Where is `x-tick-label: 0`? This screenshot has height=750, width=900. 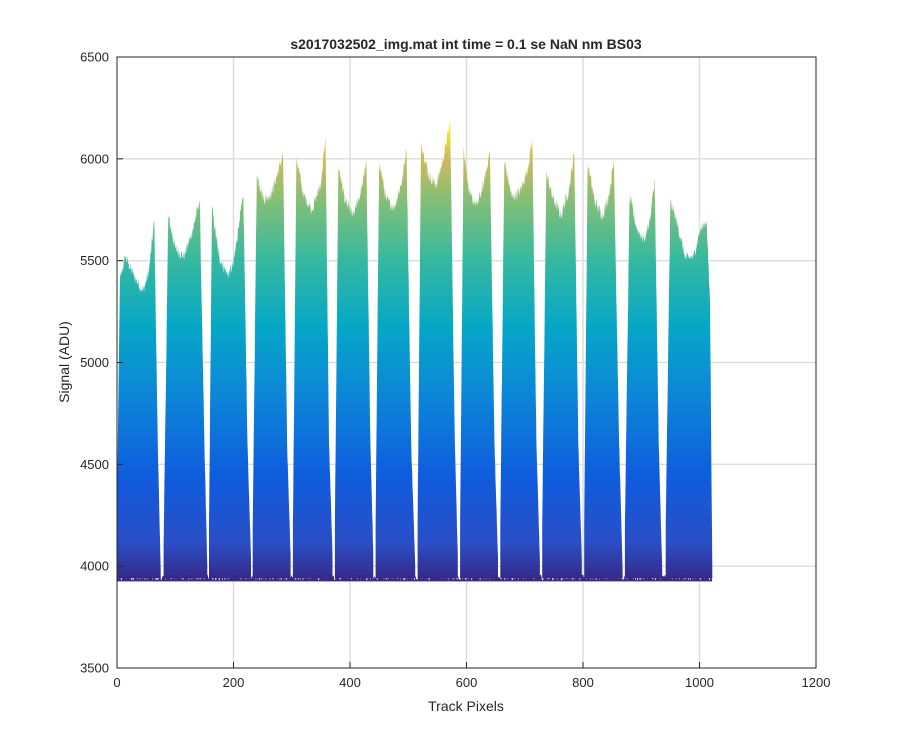
x-tick-label: 0 is located at coordinates (116, 682).